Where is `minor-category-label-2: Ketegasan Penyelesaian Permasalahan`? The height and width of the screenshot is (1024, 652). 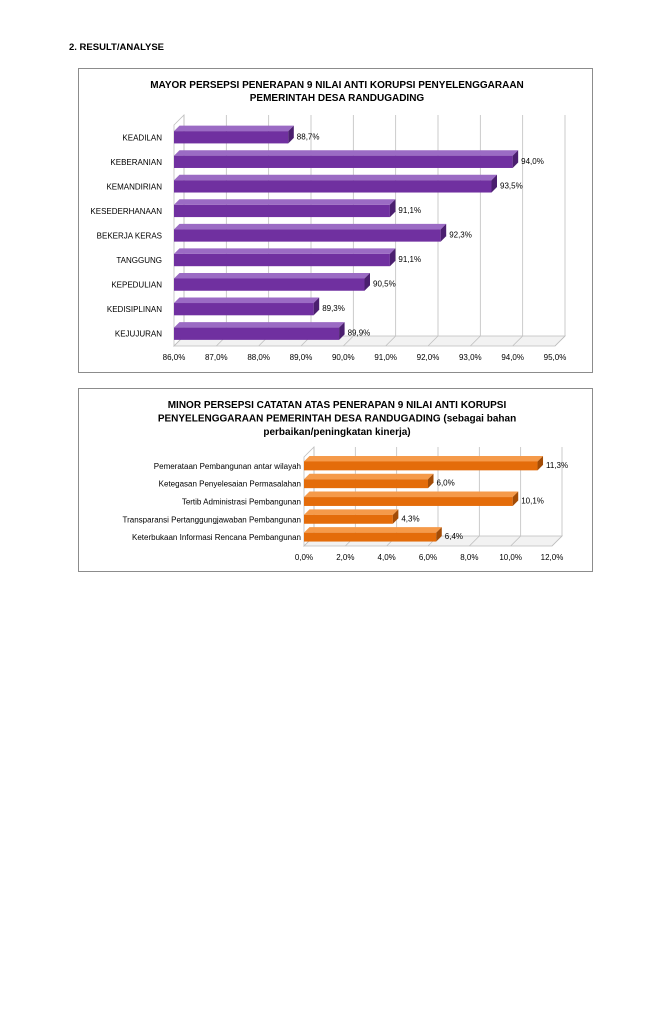
minor-category-label-2: Ketegasan Penyelesaian Permasalahan is located at coordinates (230, 484).